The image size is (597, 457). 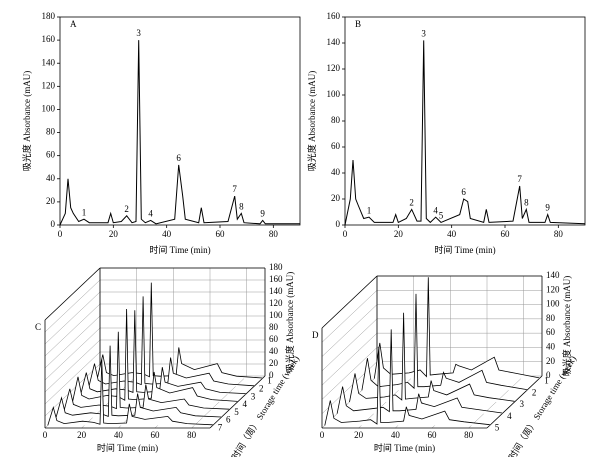 What do you see at coordinates (220, 427) in the screenshot?
I see `z-tick-label: 7` at bounding box center [220, 427].